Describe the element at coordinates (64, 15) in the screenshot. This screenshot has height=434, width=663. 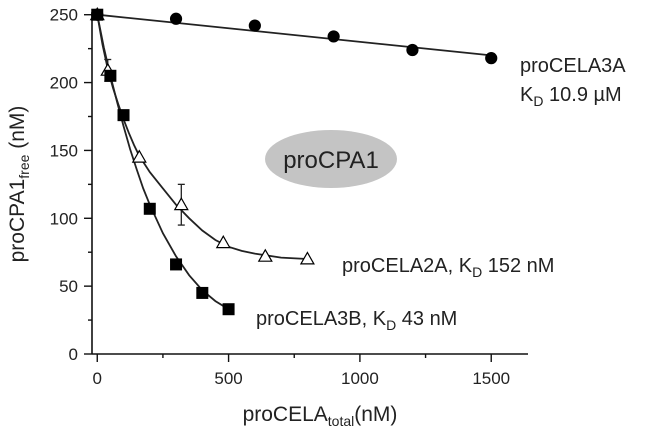
I see `y-tick-label: 250` at that location.